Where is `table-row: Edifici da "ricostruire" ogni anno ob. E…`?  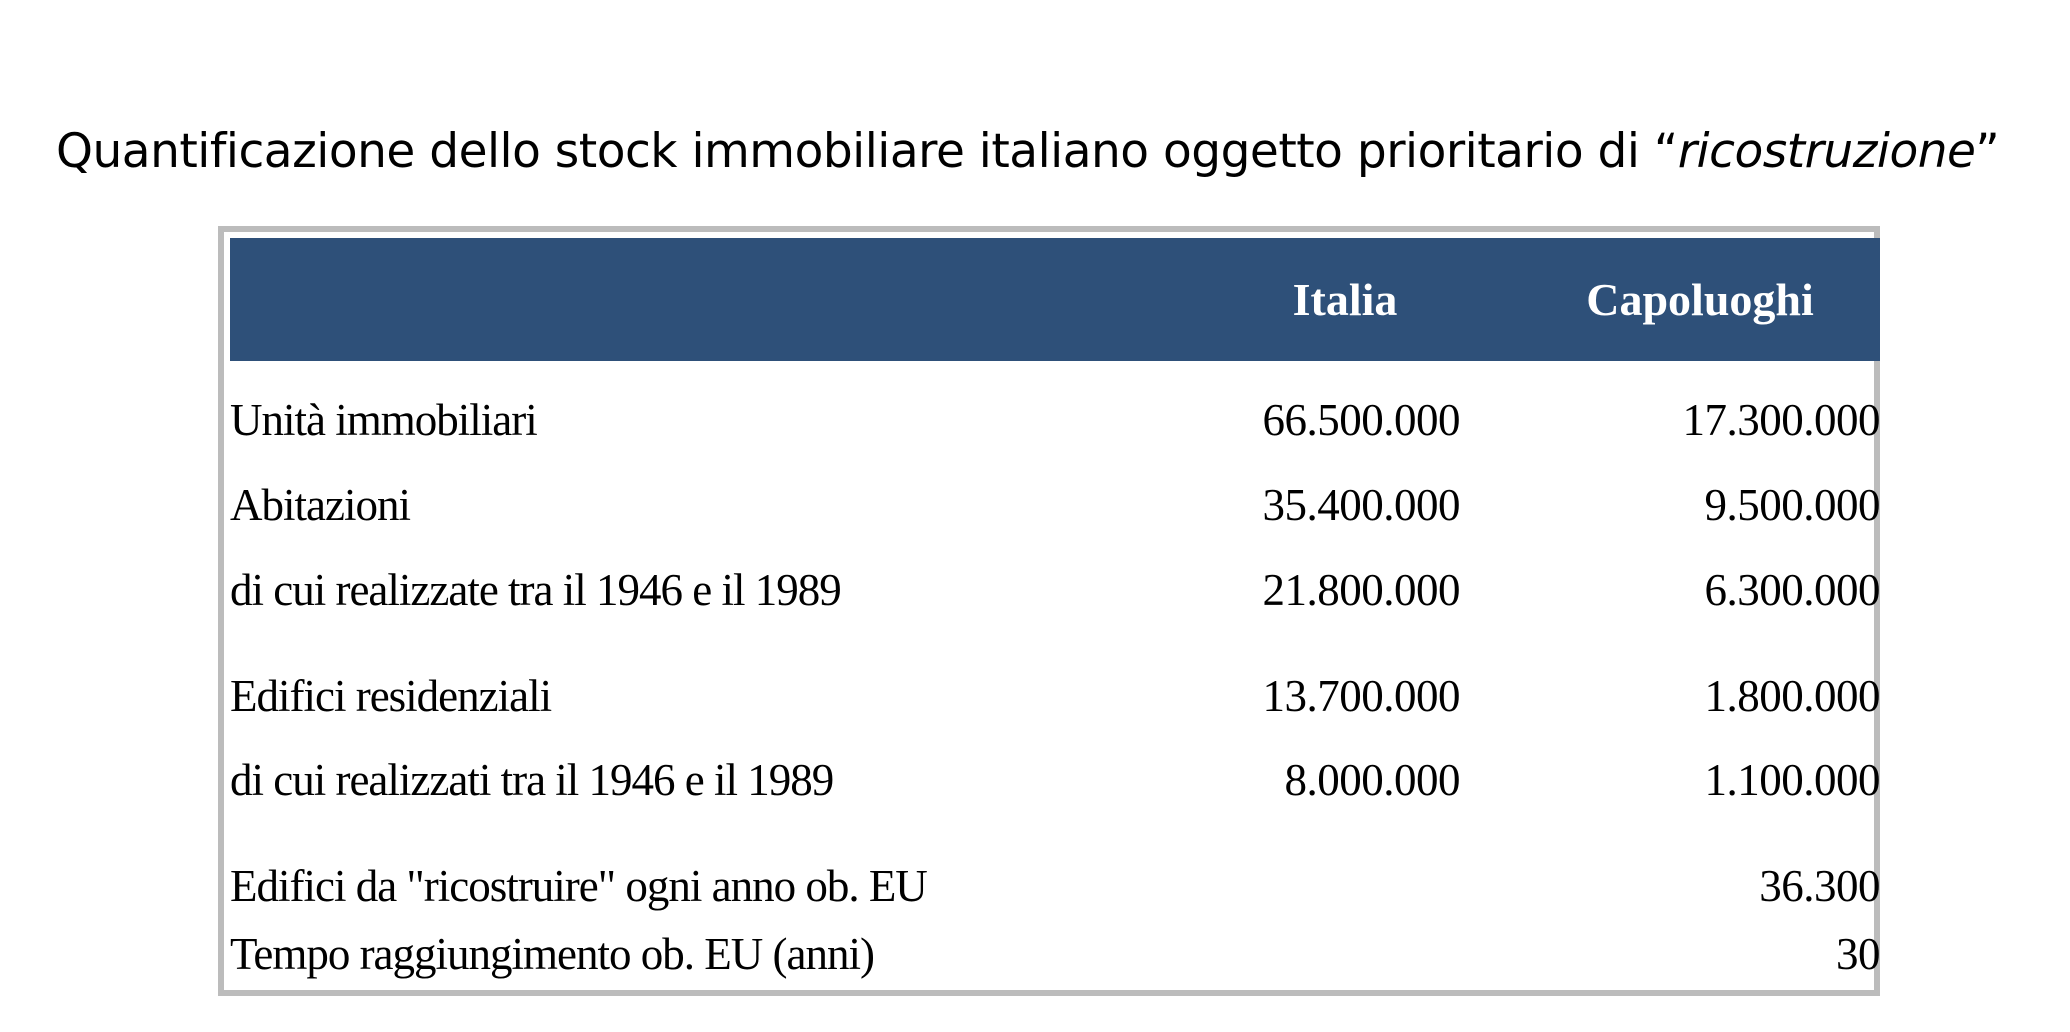 table-row: Edifici da "ricostruire" ogni anno ob. E… is located at coordinates (1055, 886).